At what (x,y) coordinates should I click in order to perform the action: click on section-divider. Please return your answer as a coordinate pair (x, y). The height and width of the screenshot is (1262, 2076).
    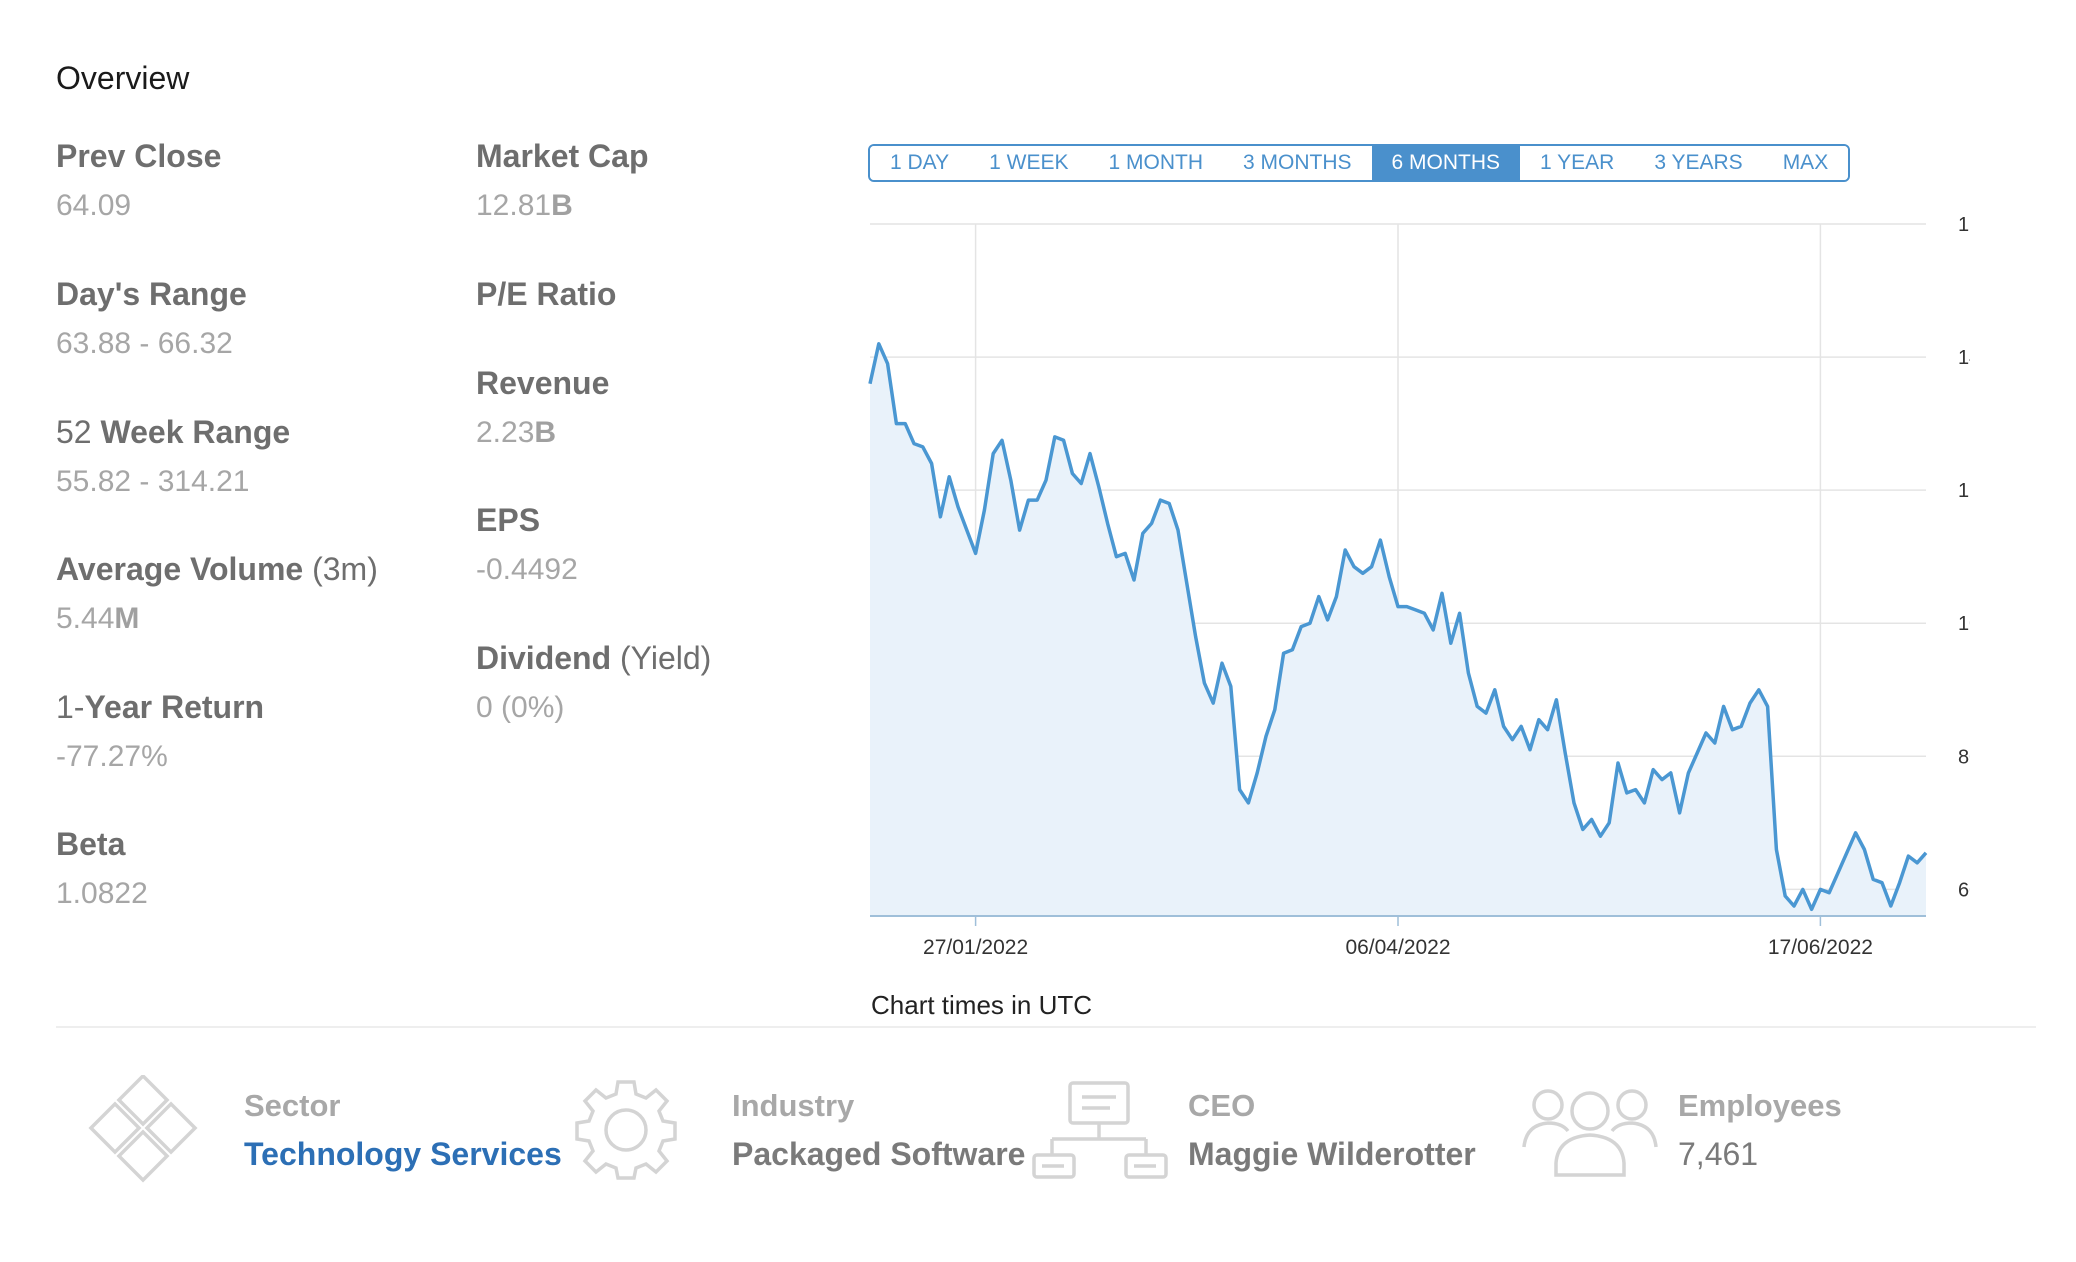
    Looking at the image, I should click on (1046, 1027).